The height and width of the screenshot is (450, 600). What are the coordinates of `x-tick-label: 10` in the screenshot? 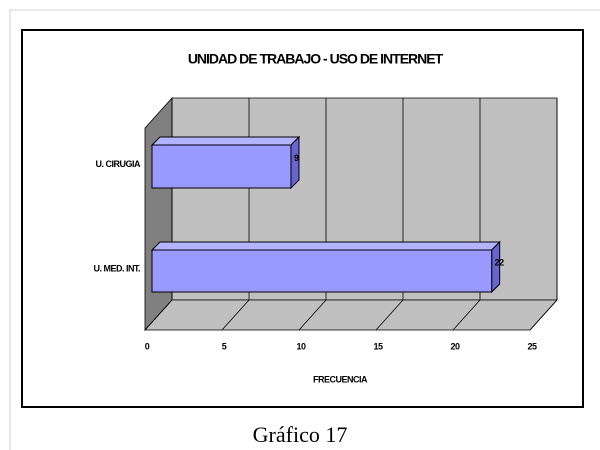 It's located at (301, 346).